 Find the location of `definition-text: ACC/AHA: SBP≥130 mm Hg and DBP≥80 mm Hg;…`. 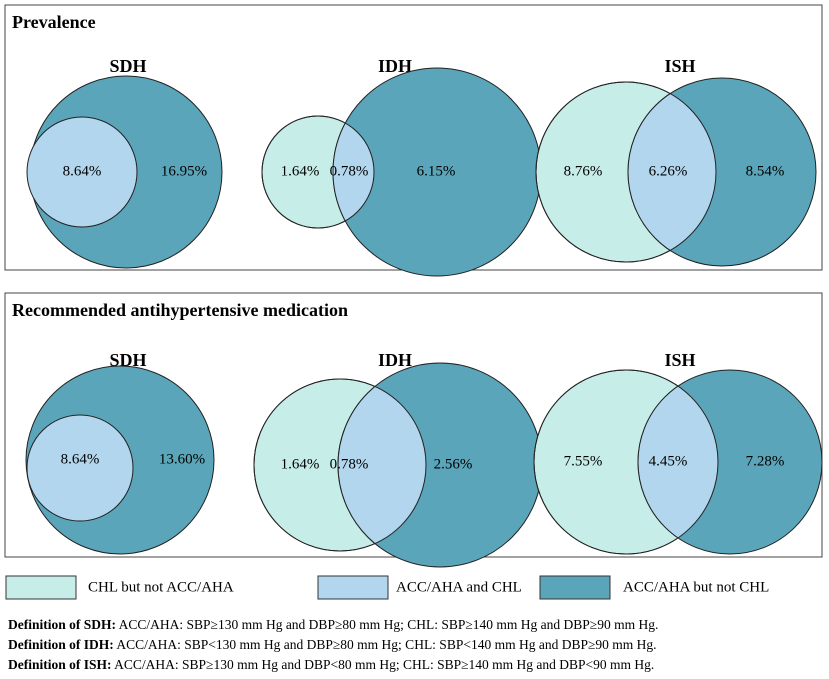

definition-text: ACC/AHA: SBP≥130 mm Hg and DBP≥80 mm Hg;… is located at coordinates (387, 624).